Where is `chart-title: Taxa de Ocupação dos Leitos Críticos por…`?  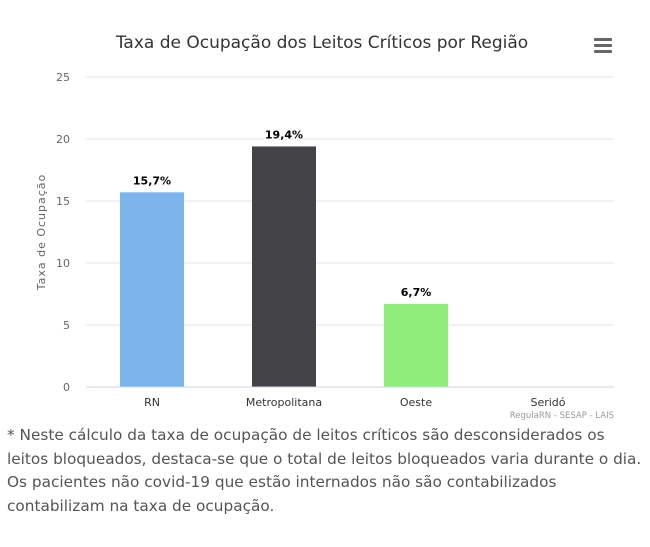 chart-title: Taxa de Ocupação dos Leitos Críticos por… is located at coordinates (321, 43).